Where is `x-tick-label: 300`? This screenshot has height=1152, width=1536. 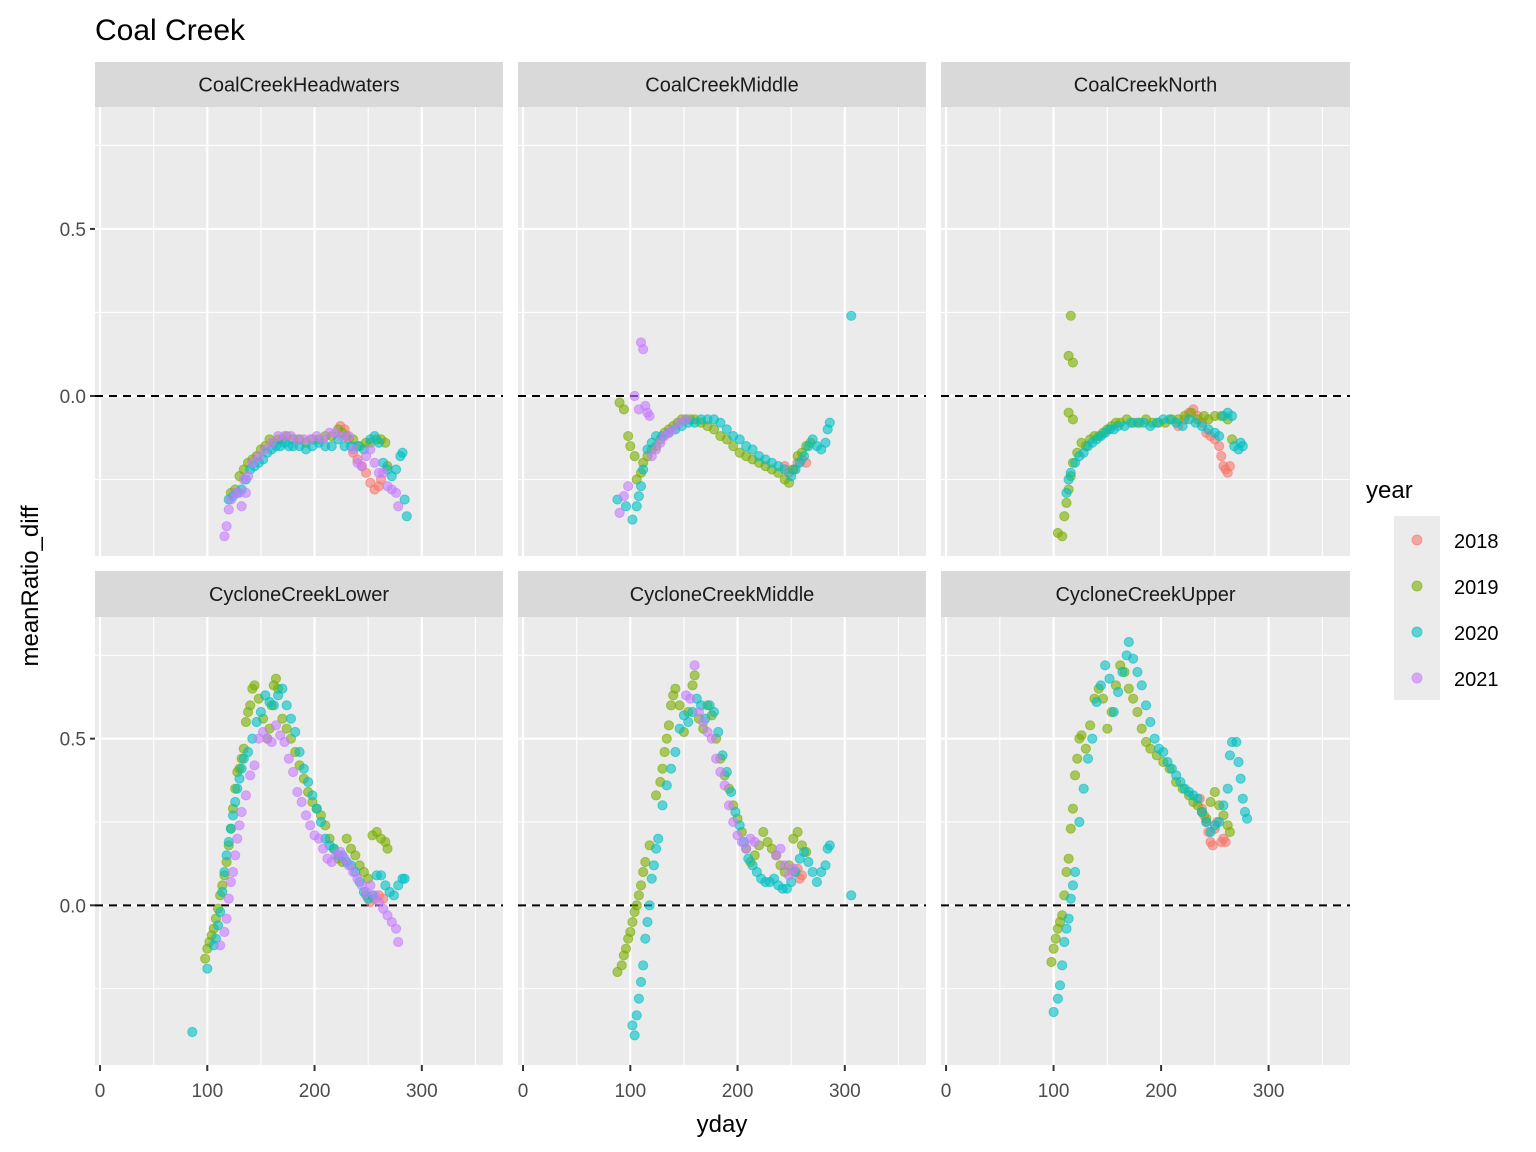
x-tick-label: 300 is located at coordinates (422, 1091).